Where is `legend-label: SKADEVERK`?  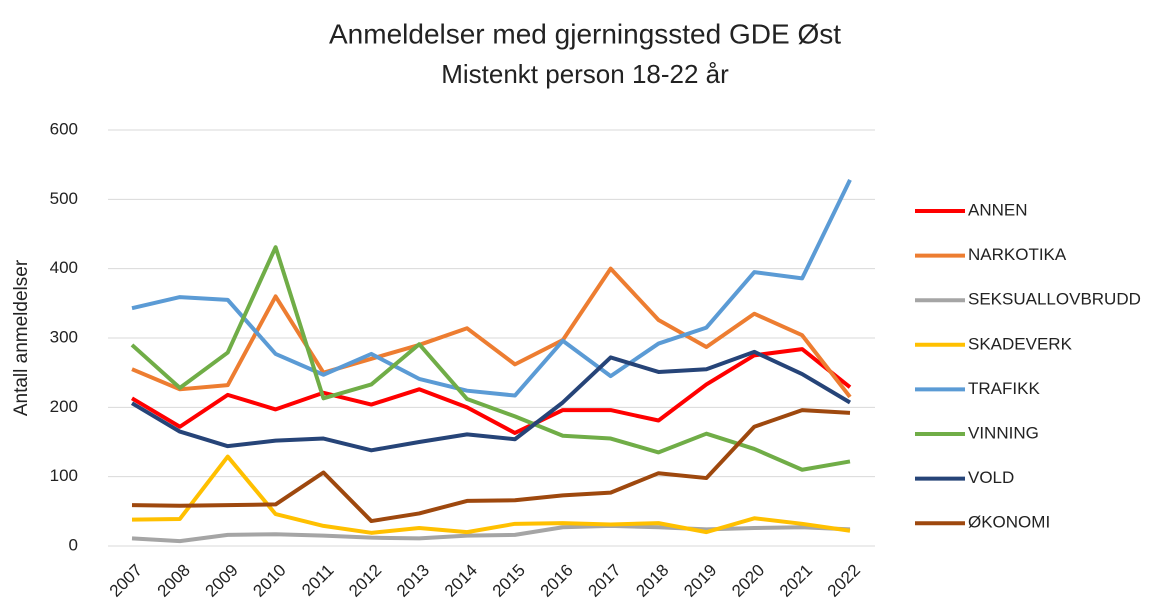
legend-label: SKADEVERK is located at coordinates (1020, 343).